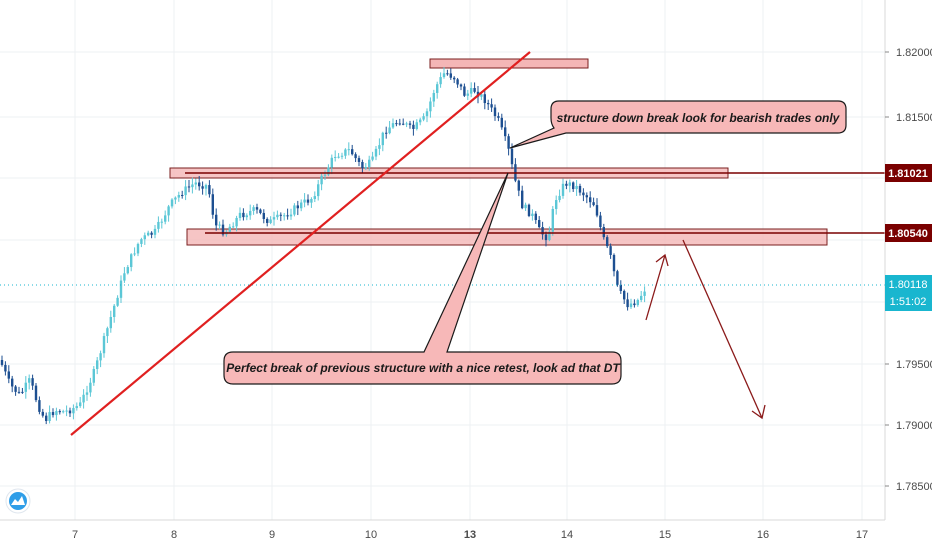 The width and height of the screenshot is (932, 555). I want to click on projection-down-arrow, so click(722, 329).